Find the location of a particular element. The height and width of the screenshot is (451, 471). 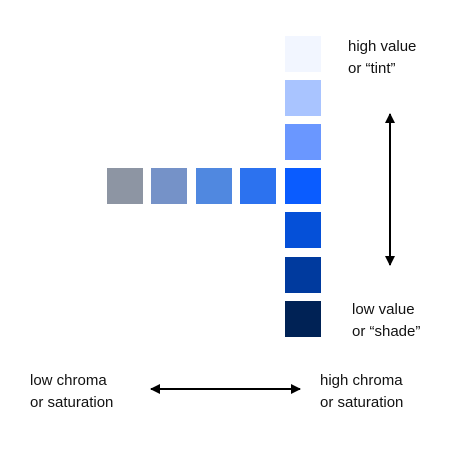

label: high chroma is located at coordinates (361, 380).